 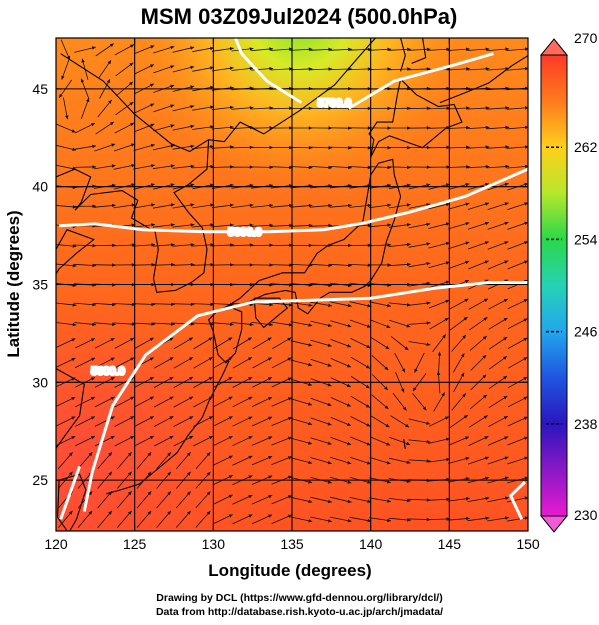 What do you see at coordinates (335, 104) in the screenshot?
I see `contour-label: 5700.0` at bounding box center [335, 104].